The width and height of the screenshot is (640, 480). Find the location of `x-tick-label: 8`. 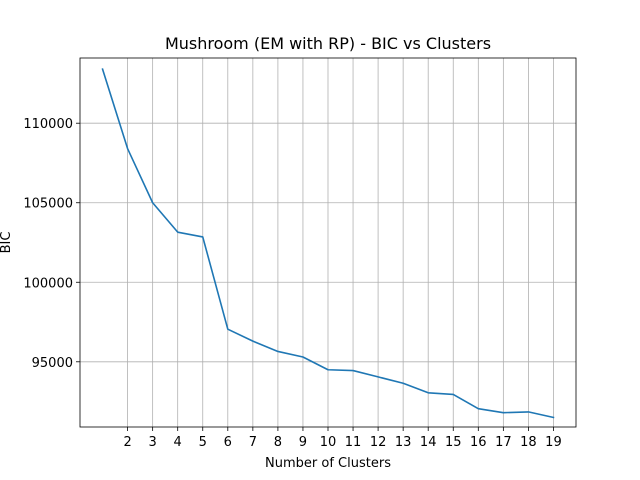

x-tick-label: 8 is located at coordinates (278, 442).